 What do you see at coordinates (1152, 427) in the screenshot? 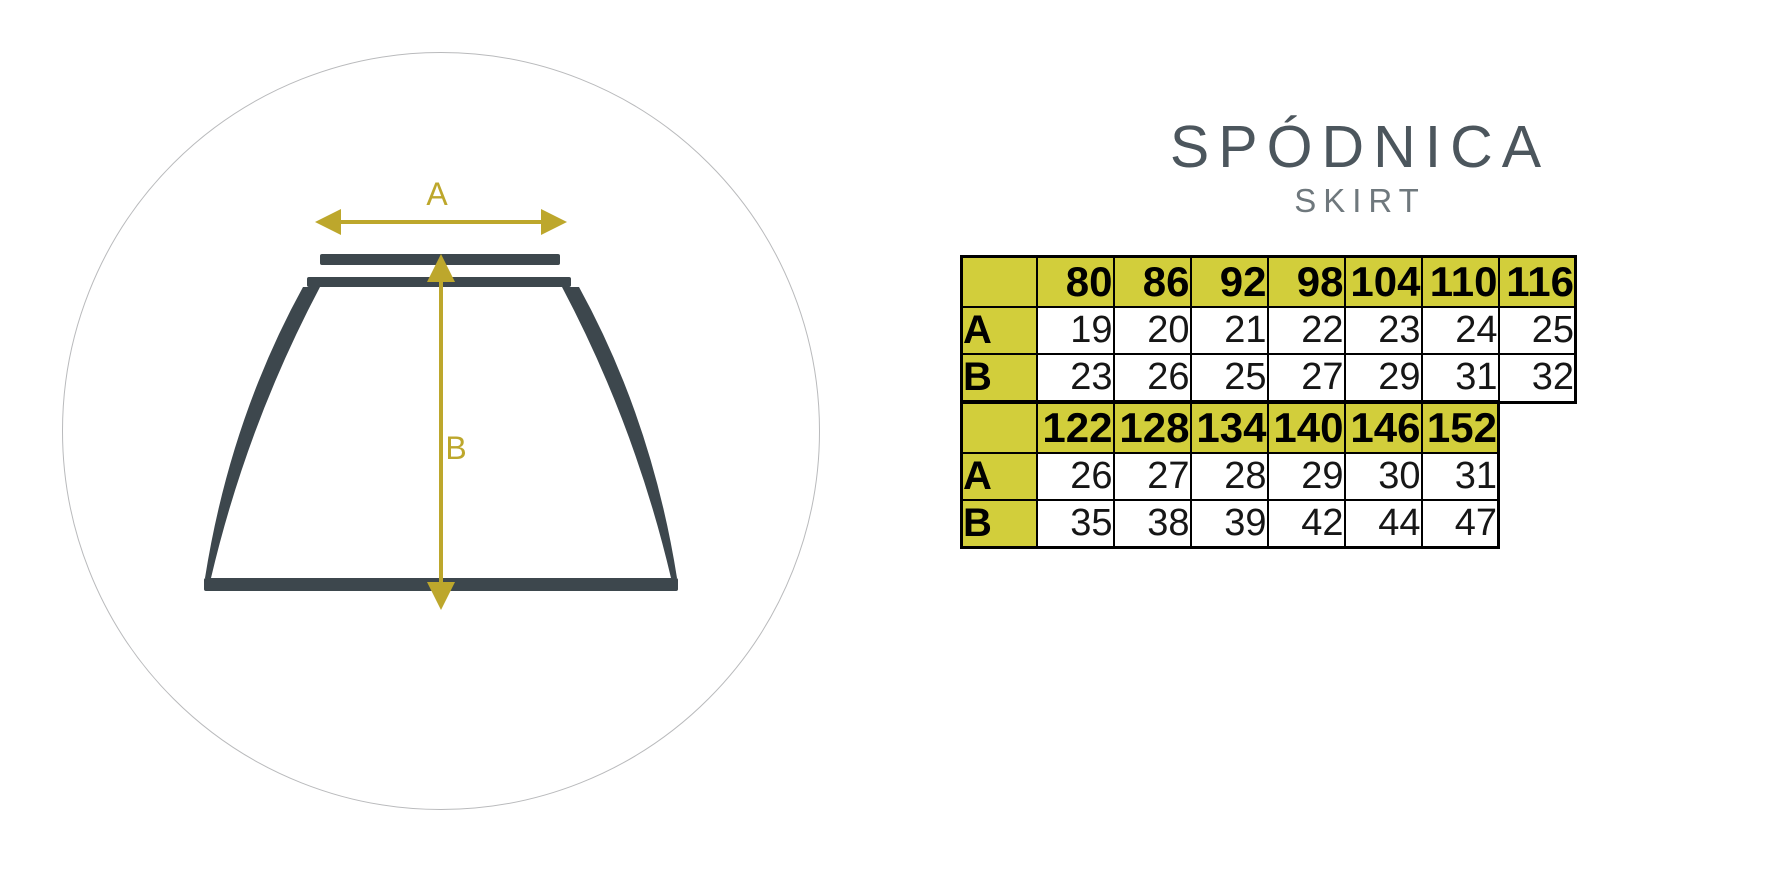
I see `size-header-cell: 128` at bounding box center [1152, 427].